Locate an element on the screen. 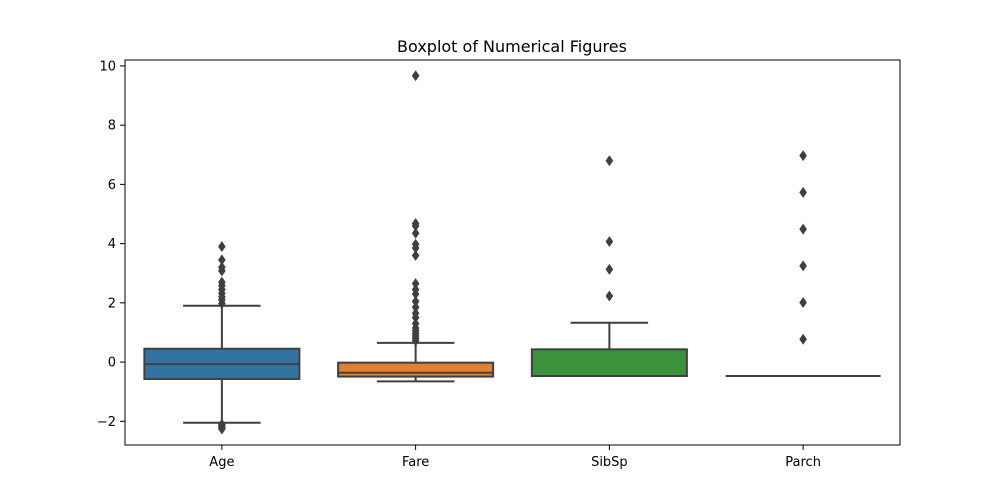 Image resolution: width=1000 pixels, height=500 pixels. box-group-age is located at coordinates (222, 338).